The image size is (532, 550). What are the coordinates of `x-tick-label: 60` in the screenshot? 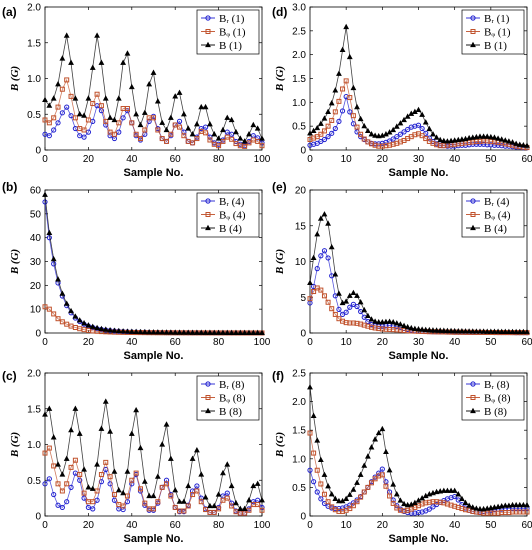 It's located at (176, 342).